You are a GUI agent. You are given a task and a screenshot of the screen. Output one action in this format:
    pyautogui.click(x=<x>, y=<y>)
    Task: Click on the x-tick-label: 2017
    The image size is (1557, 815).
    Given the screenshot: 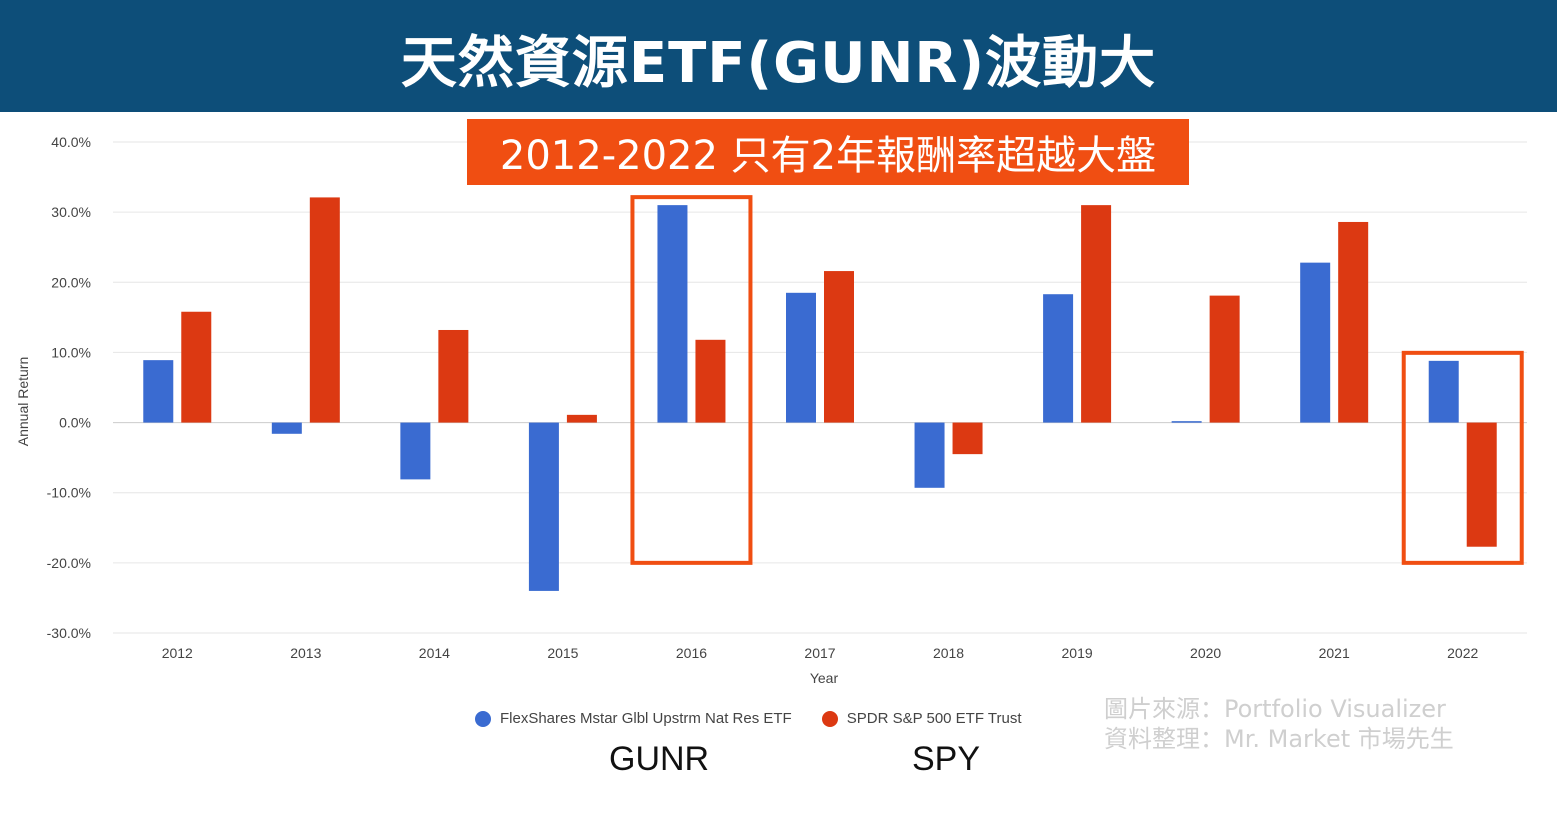 What is the action you would take?
    pyautogui.click(x=819, y=653)
    